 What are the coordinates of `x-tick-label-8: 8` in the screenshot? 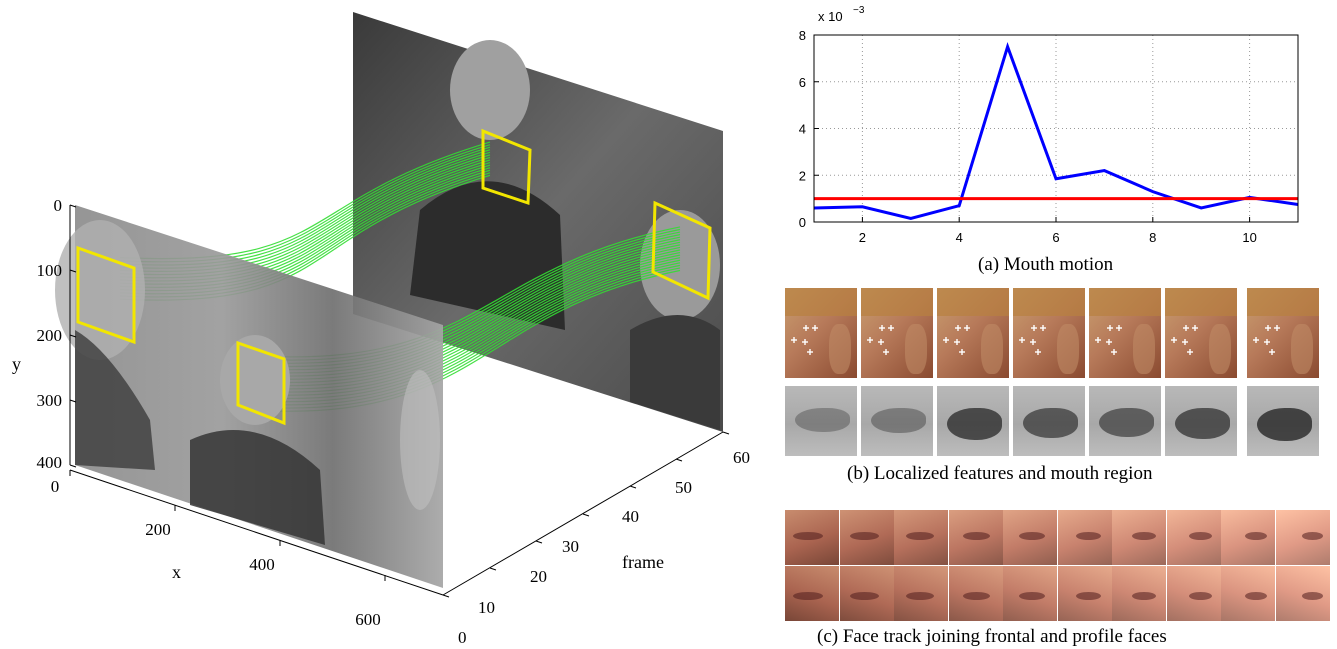 It's located at (1152, 237).